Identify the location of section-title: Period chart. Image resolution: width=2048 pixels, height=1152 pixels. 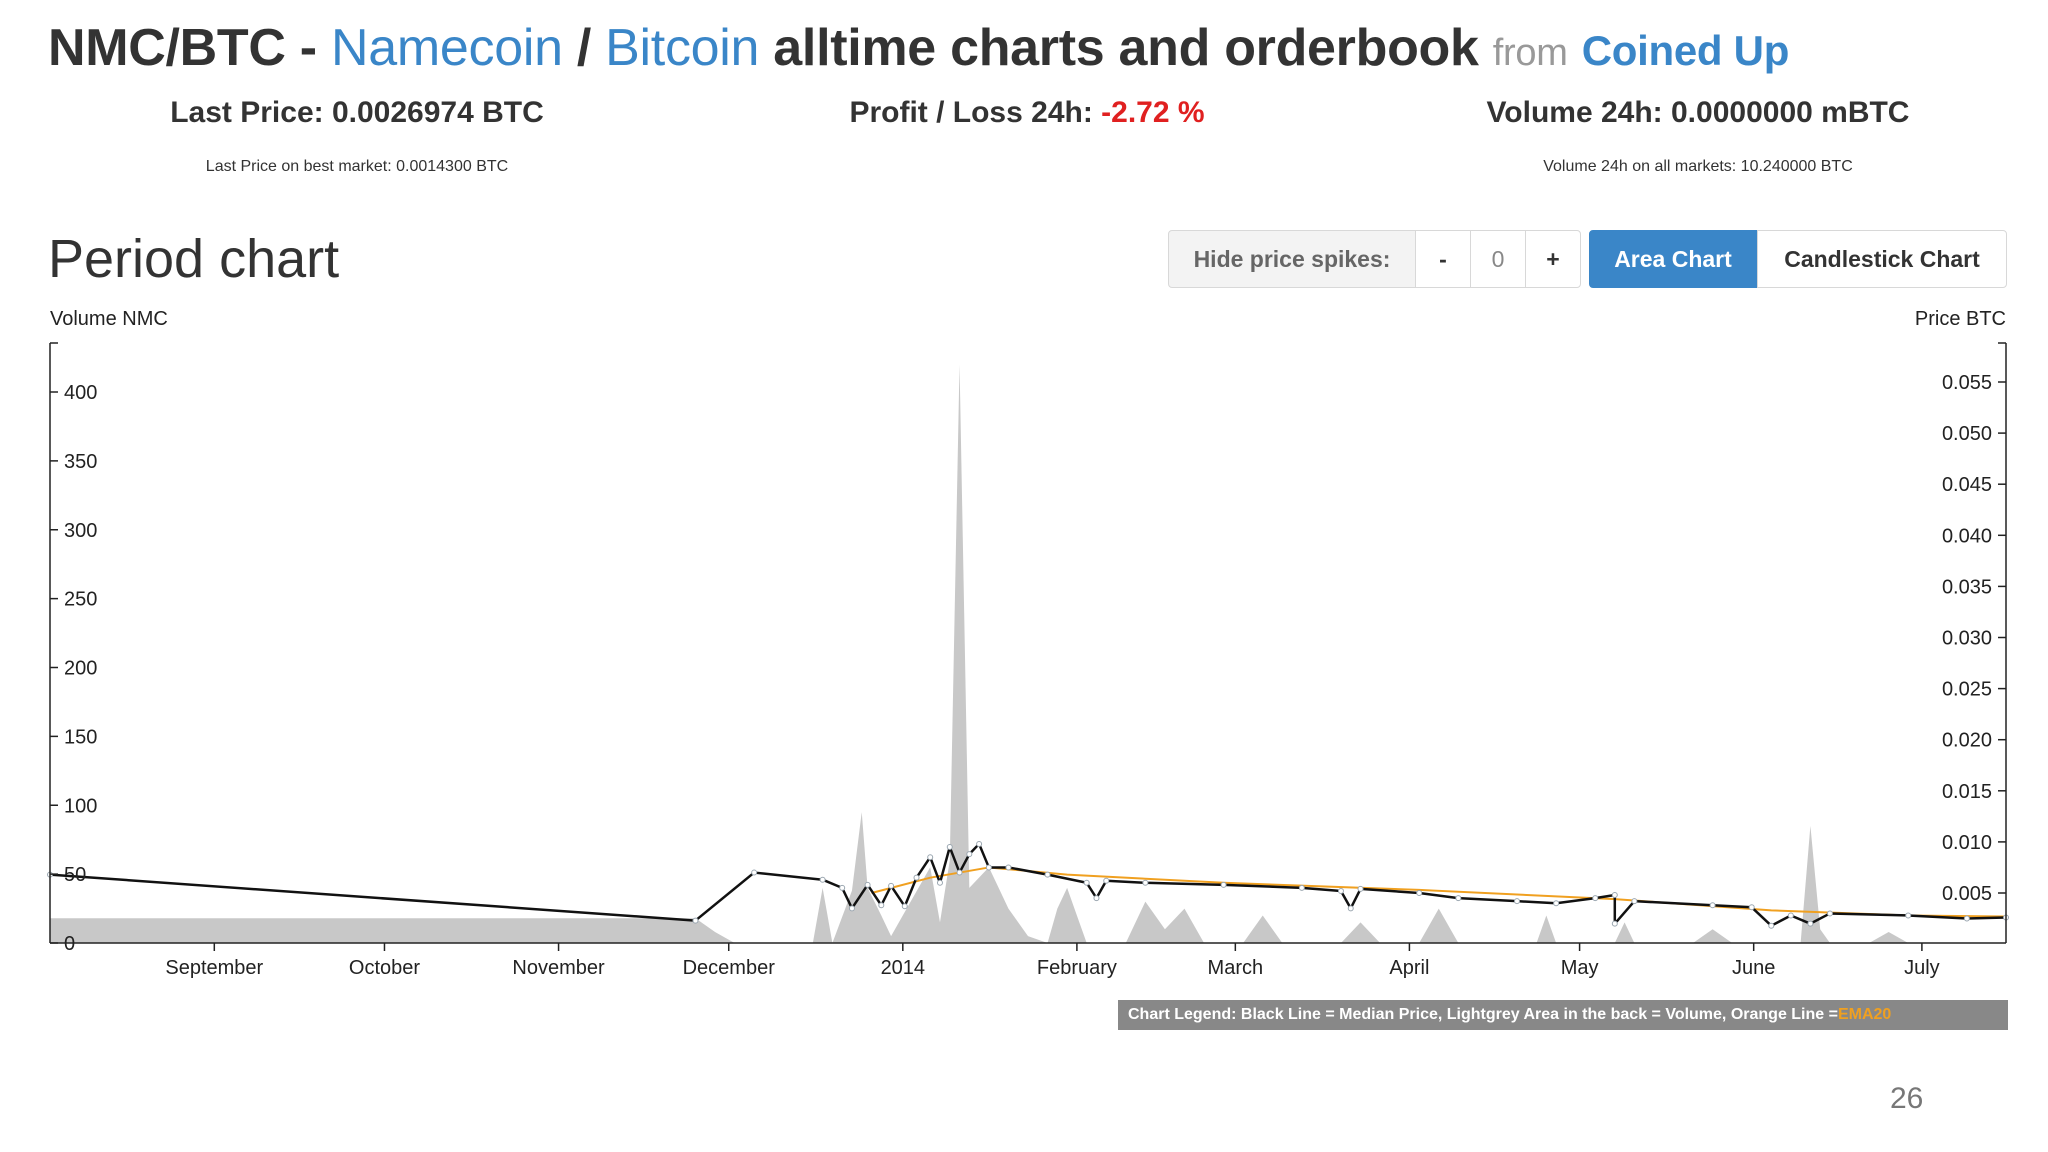
(194, 259).